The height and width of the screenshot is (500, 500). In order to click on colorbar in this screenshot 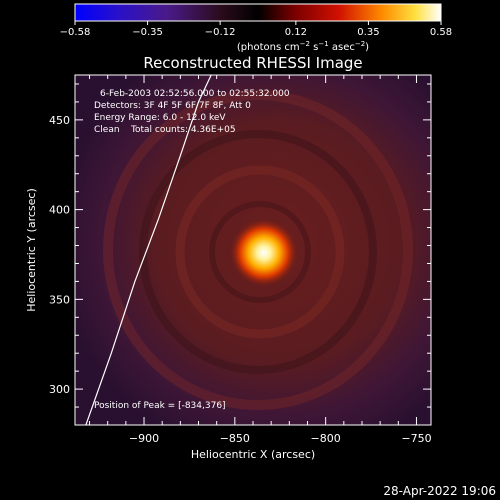, I will do `click(258, 12)`.